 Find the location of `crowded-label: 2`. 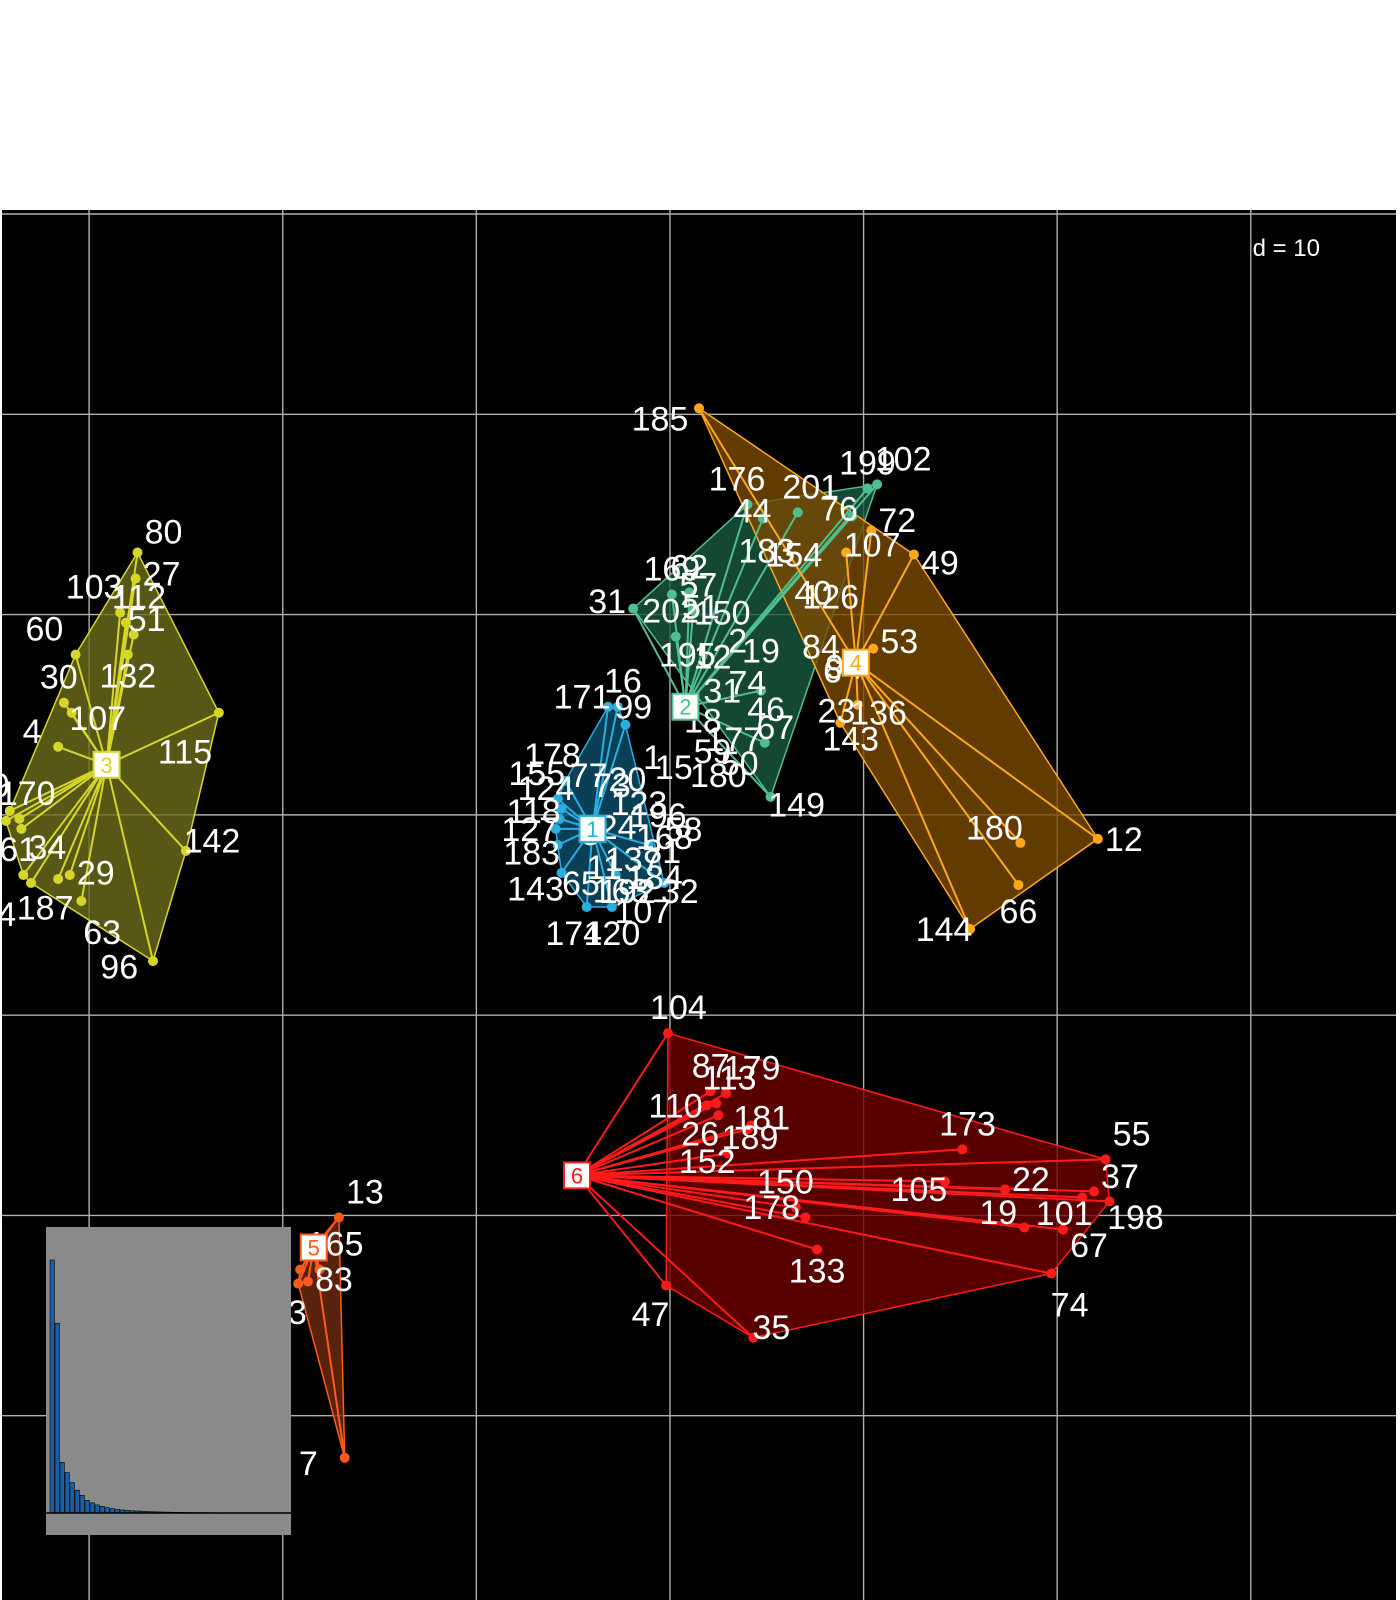

crowded-label: 2 is located at coordinates (737, 642).